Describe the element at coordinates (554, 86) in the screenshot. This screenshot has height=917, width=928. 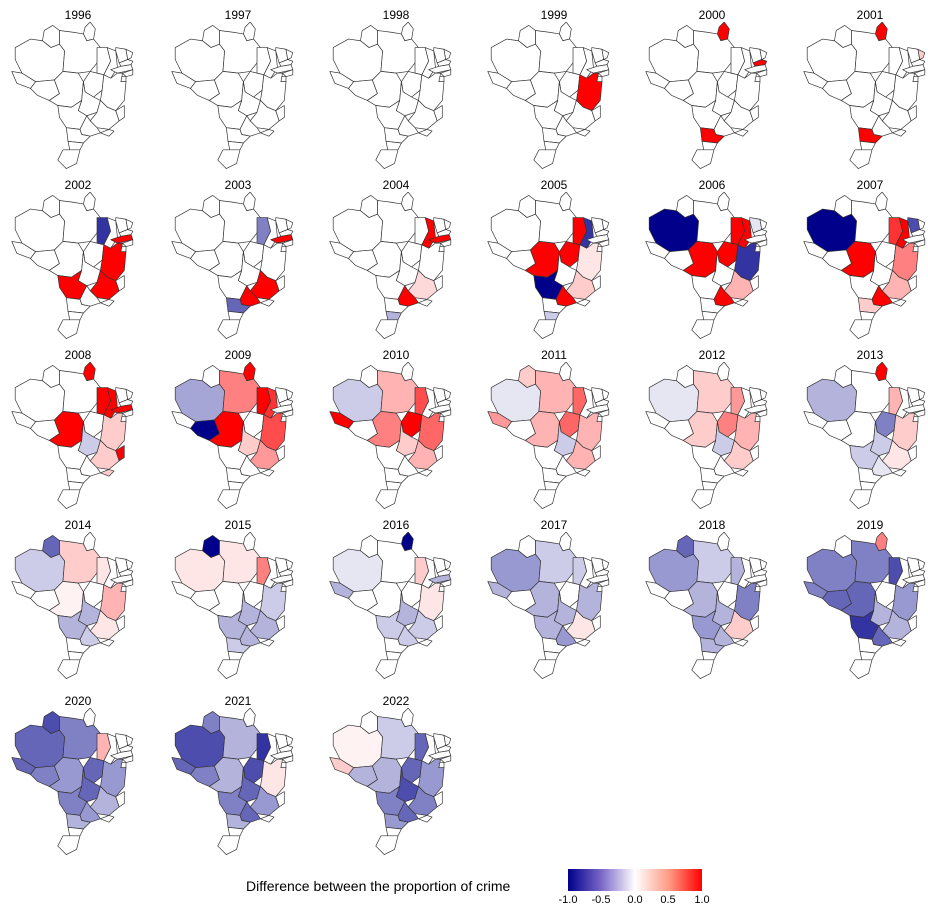
I see `map-panel: 1999` at that location.